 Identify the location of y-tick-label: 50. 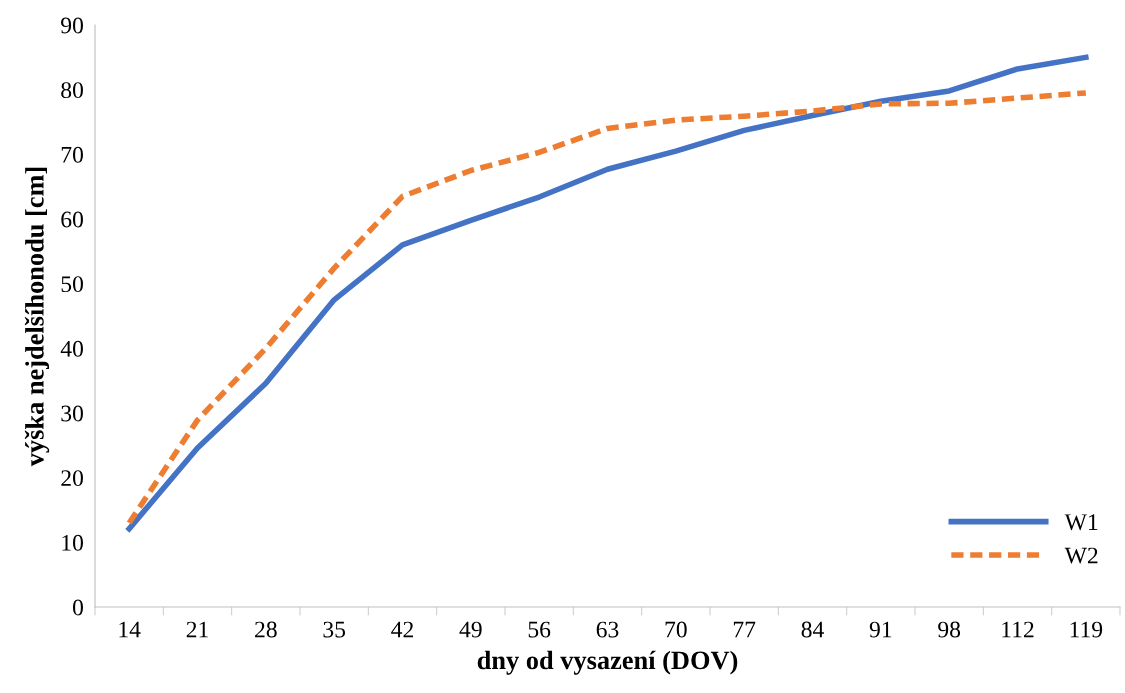
(72, 284).